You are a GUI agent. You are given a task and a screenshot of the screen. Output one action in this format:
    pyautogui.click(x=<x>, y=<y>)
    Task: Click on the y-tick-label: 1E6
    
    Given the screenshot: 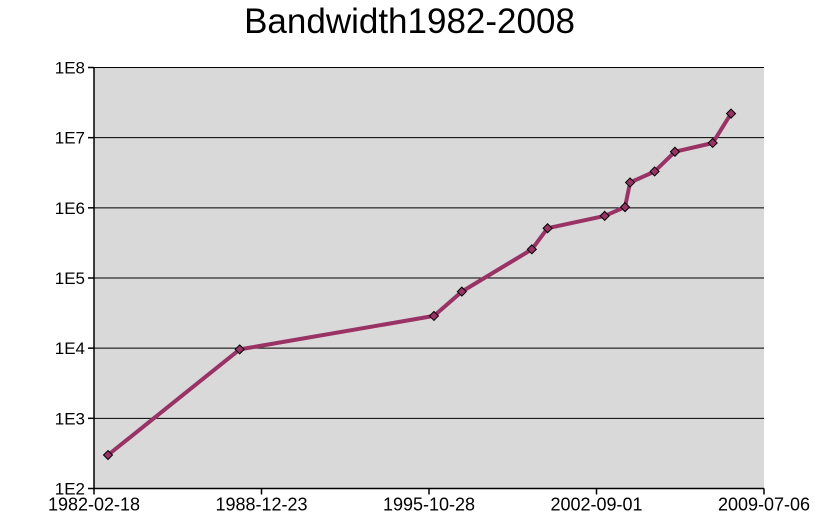 What is the action you would take?
    pyautogui.click(x=70, y=208)
    